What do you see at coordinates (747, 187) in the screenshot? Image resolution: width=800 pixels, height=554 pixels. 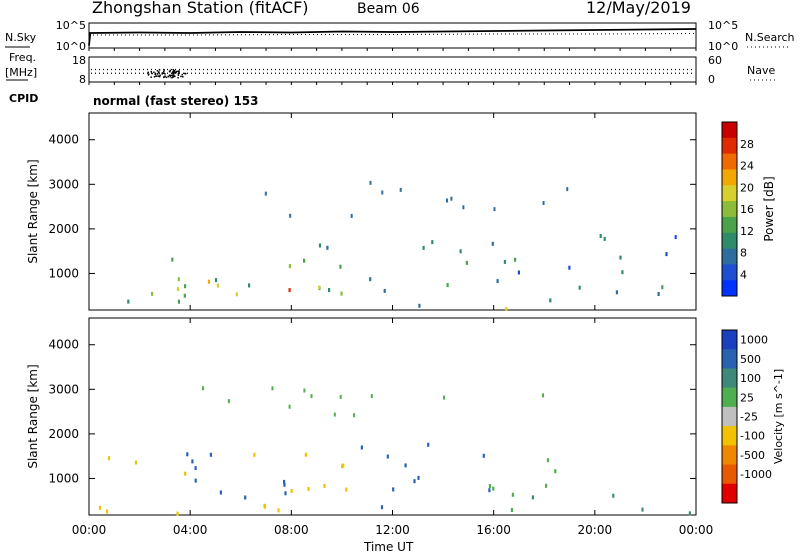 I see `power-colorbar-tick: 20` at bounding box center [747, 187].